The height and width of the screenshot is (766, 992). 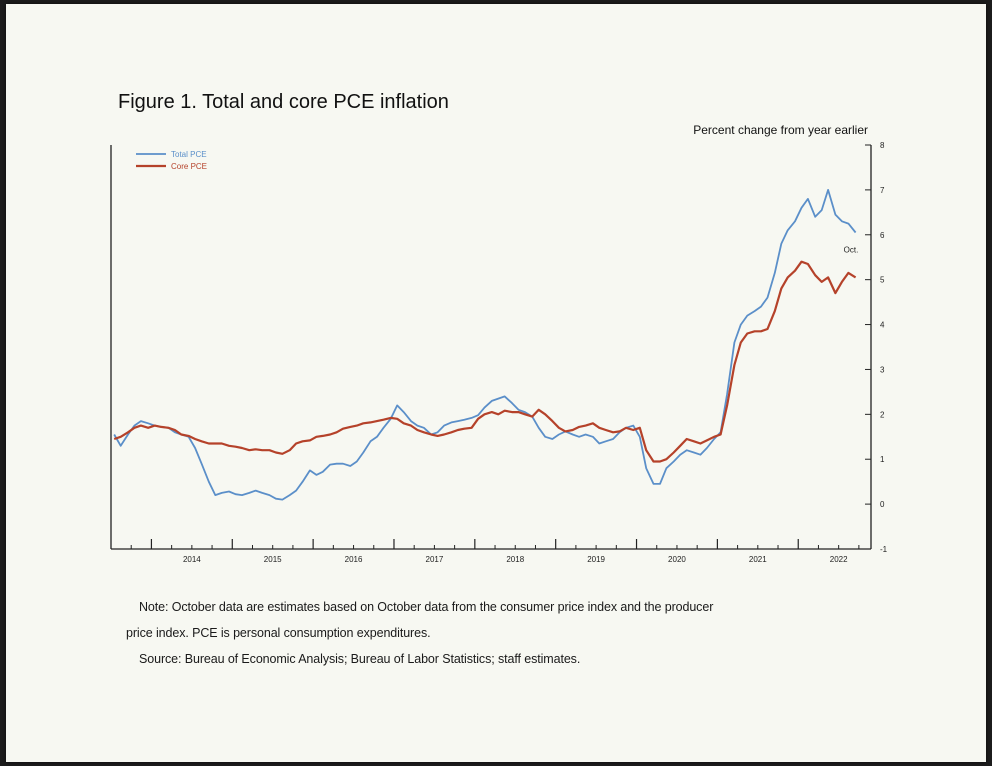 I want to click on x-tick-label: 2021, so click(x=758, y=559).